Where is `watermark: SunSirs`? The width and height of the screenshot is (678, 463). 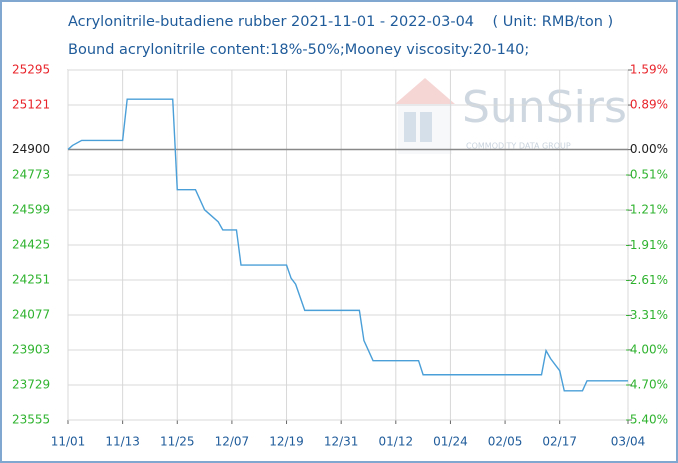
watermark: SunSirs is located at coordinates (544, 107).